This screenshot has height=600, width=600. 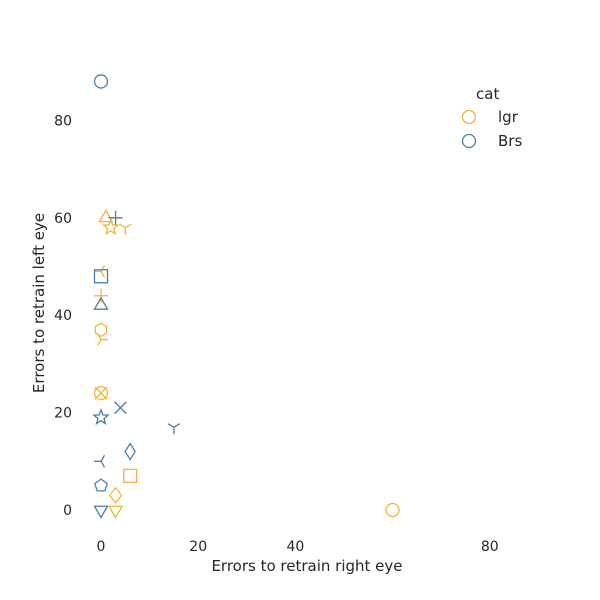 I want to click on x-axis-label: Errors to retrain right eye, so click(x=306, y=566).